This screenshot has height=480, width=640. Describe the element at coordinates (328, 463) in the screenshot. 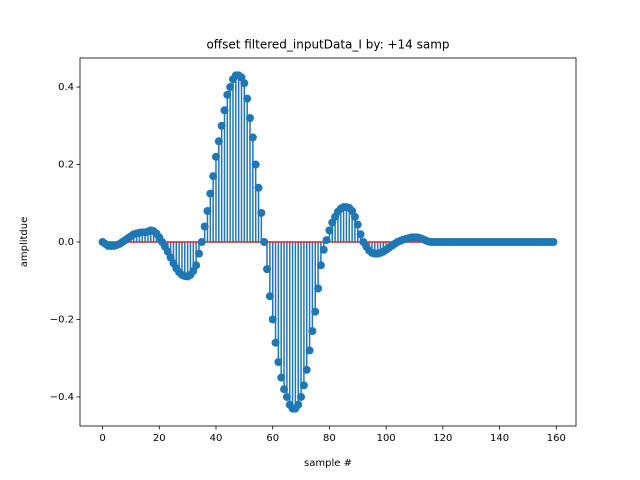

I see `x-axis-label: sample #` at that location.